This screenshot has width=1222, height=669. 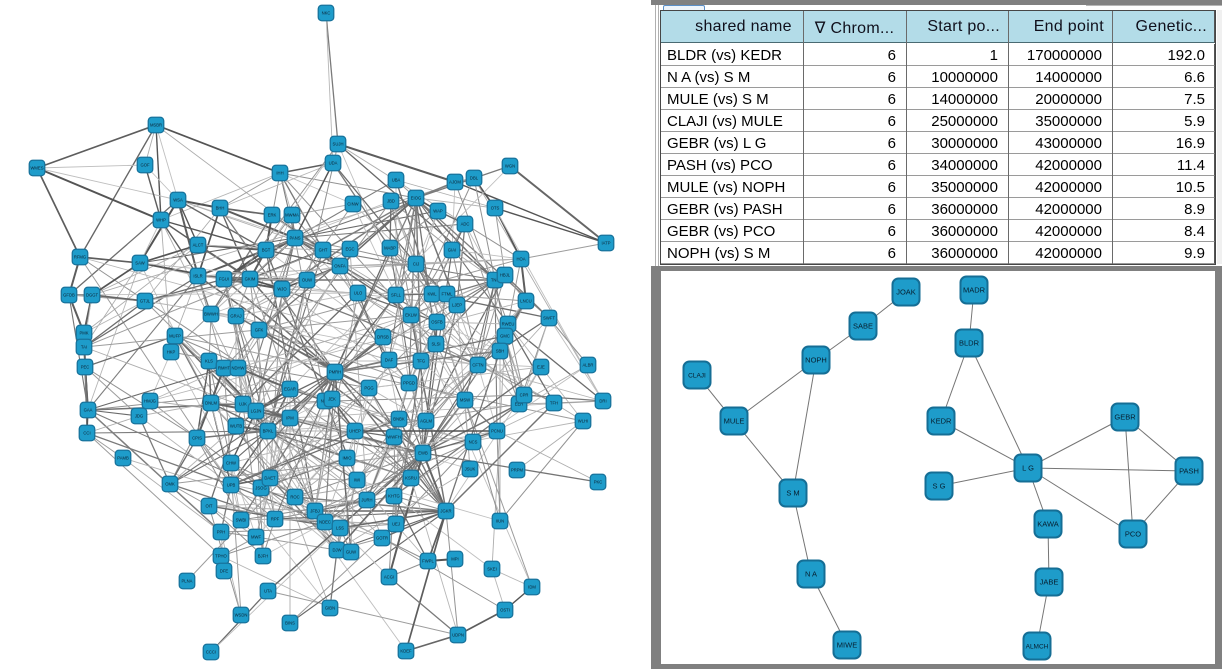 What do you see at coordinates (435, 344) in the screenshot?
I see `svg-text: SLSI` at bounding box center [435, 344].